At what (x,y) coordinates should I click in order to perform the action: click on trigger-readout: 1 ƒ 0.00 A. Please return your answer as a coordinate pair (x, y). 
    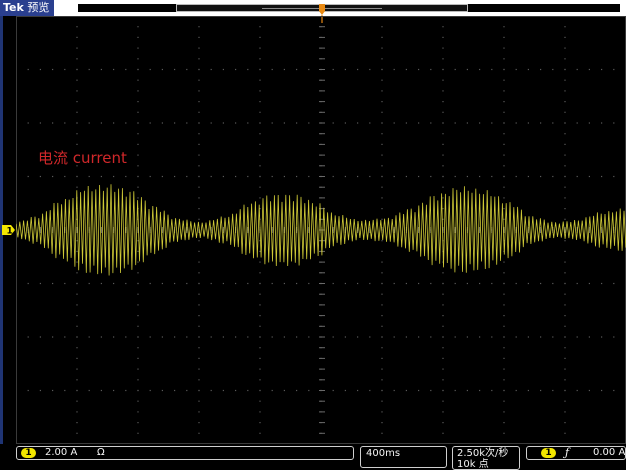
    Looking at the image, I should click on (576, 453).